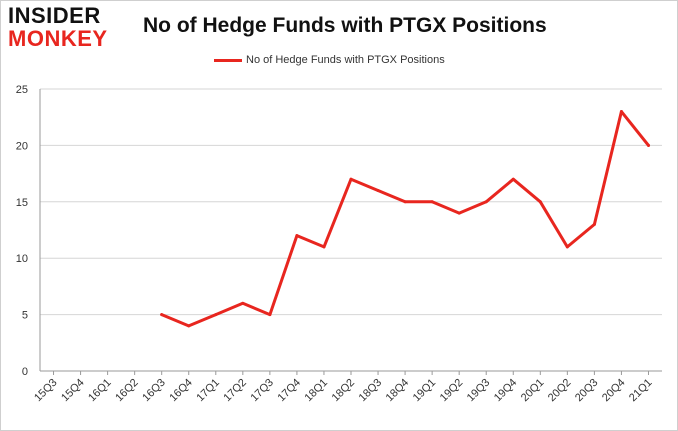  Describe the element at coordinates (506, 391) in the screenshot. I see `x-tick-label-19Q4: 19Q4` at that location.